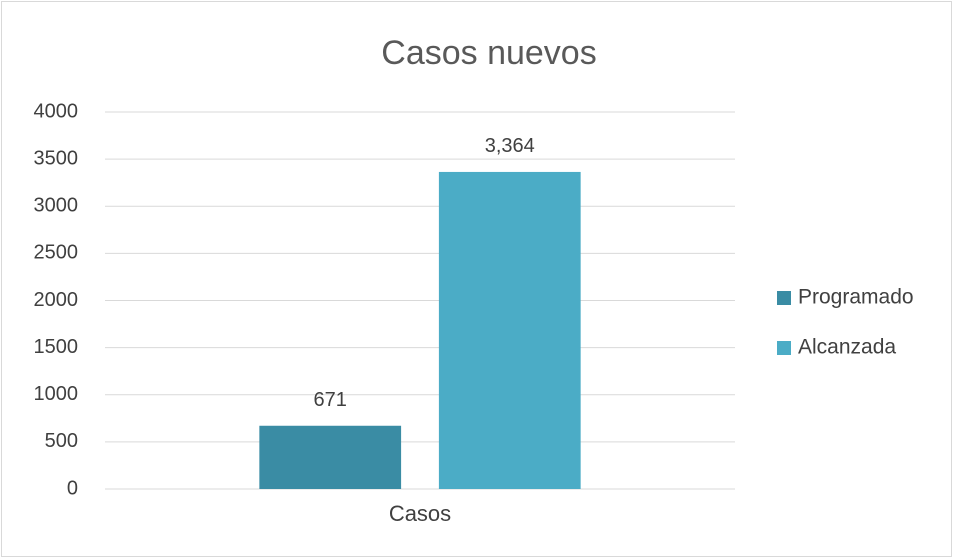 This screenshot has width=954, height=558. I want to click on legend-label: Alcanzada, so click(847, 347).